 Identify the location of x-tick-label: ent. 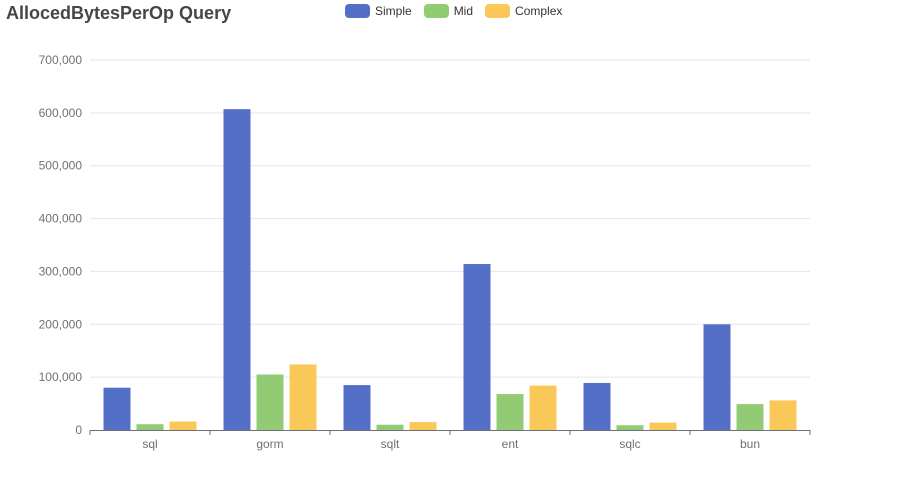
(510, 444).